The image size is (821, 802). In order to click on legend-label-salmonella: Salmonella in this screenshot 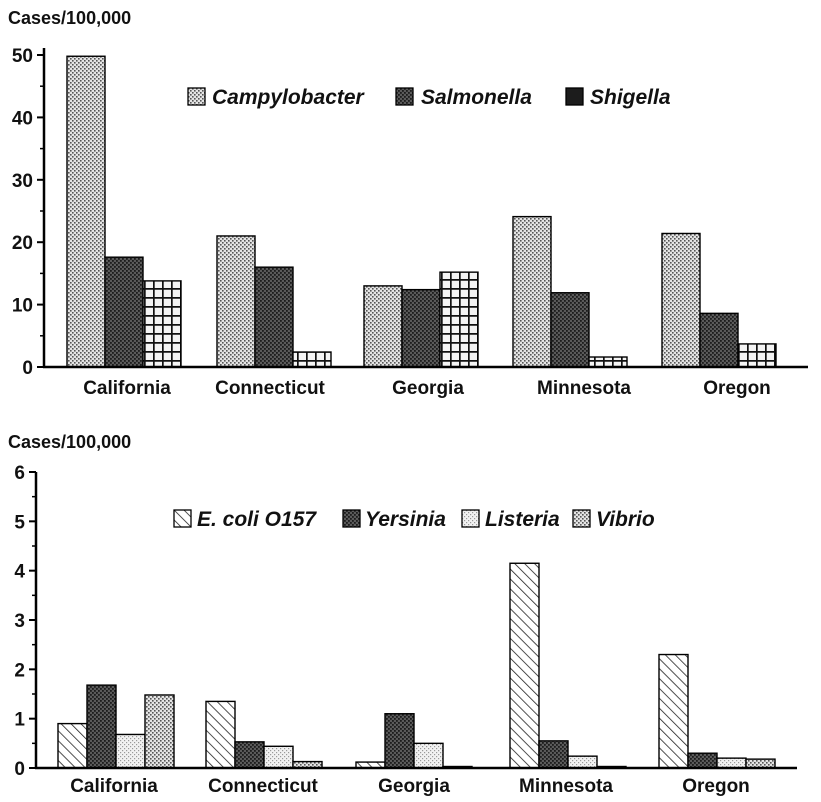, I will do `click(476, 97)`.